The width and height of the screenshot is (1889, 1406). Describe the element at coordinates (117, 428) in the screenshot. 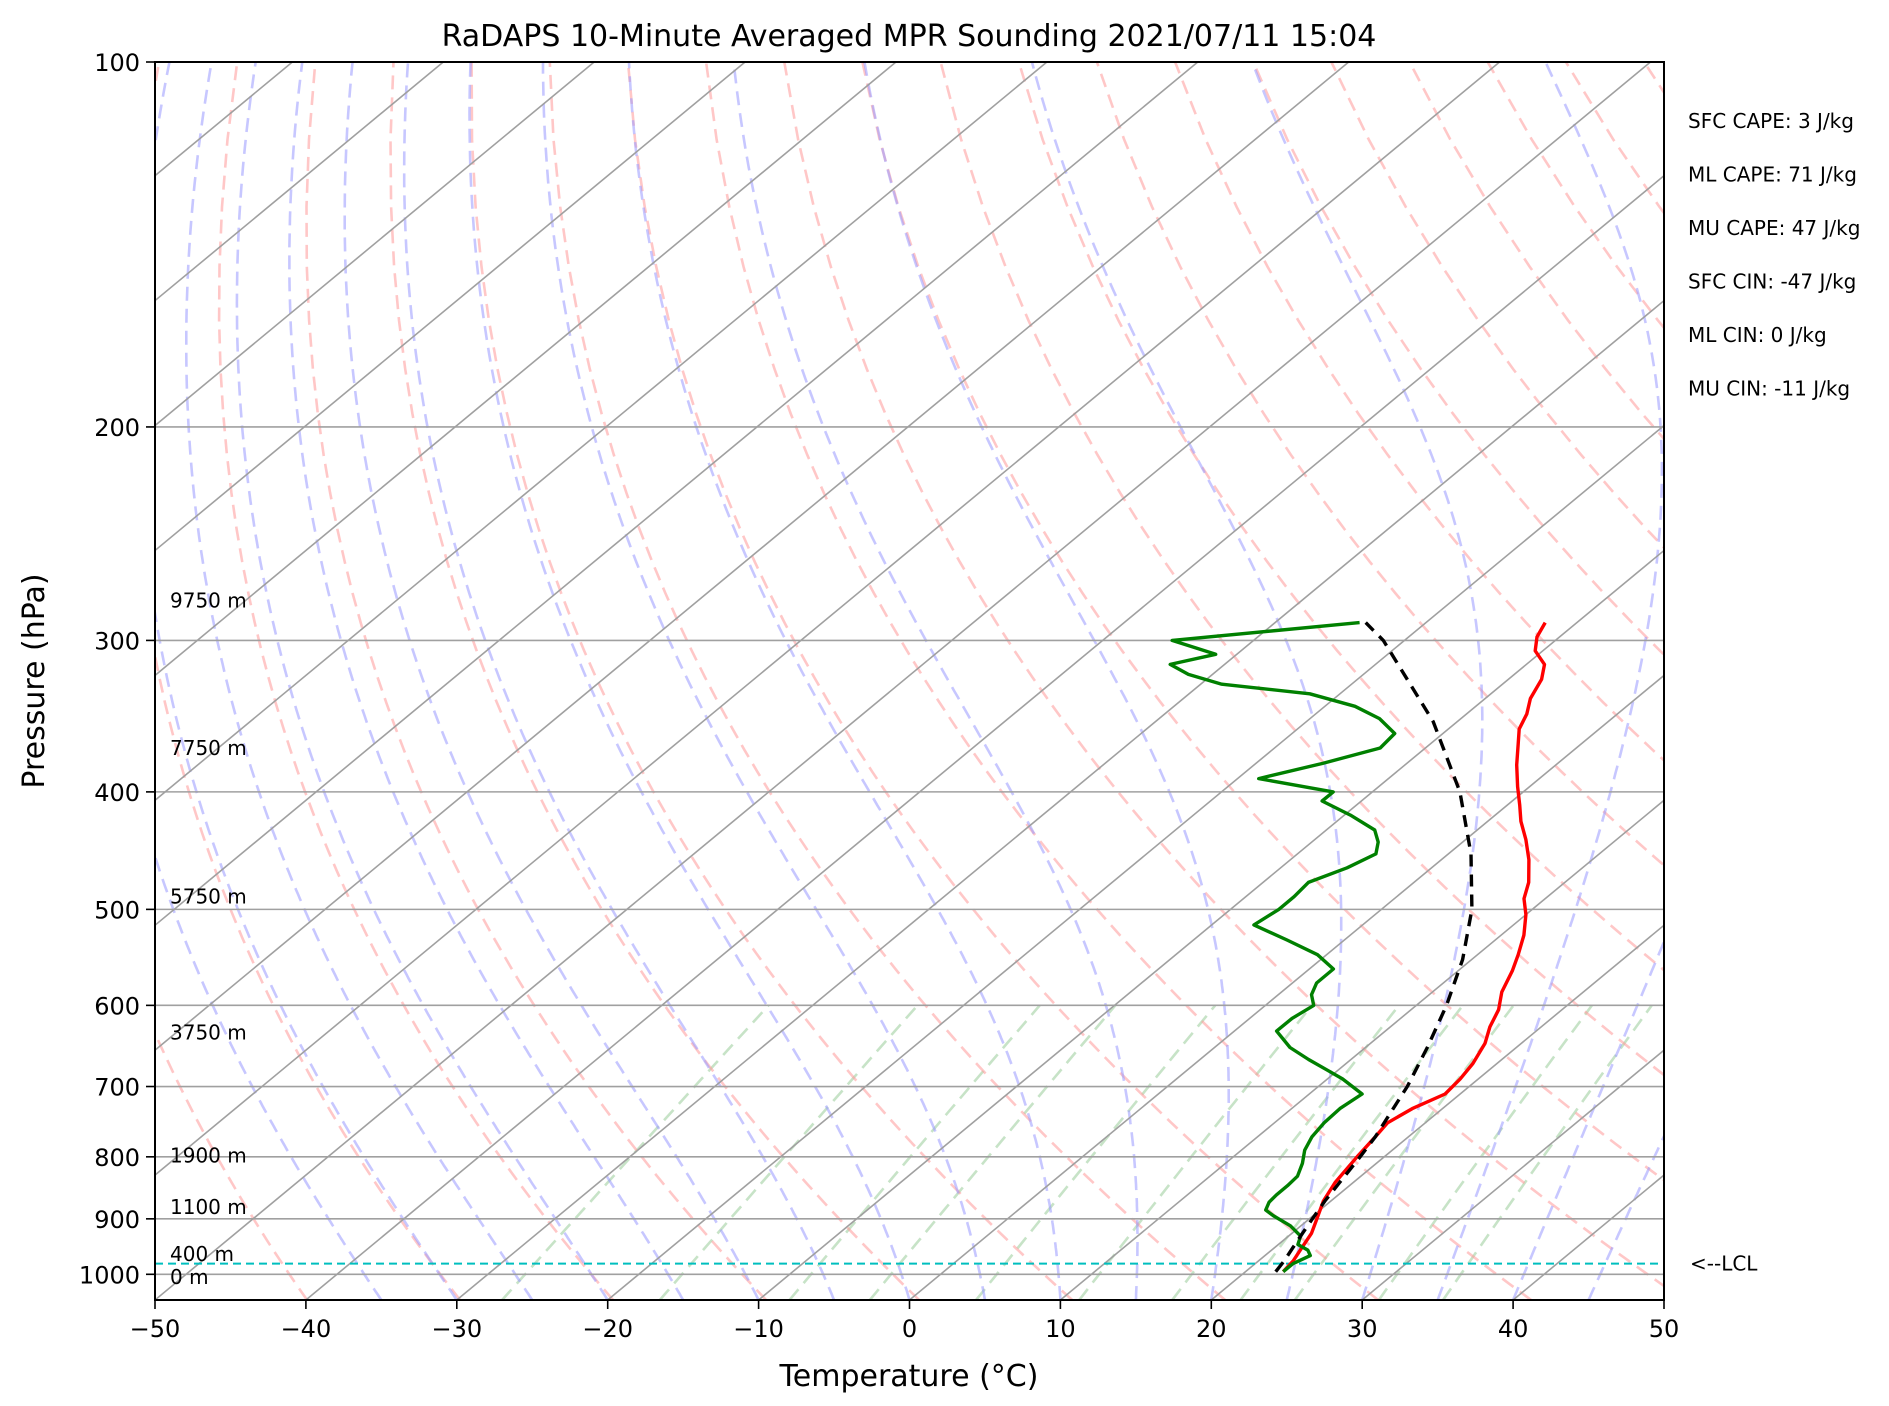

I see `y-tick-label: 200` at that location.